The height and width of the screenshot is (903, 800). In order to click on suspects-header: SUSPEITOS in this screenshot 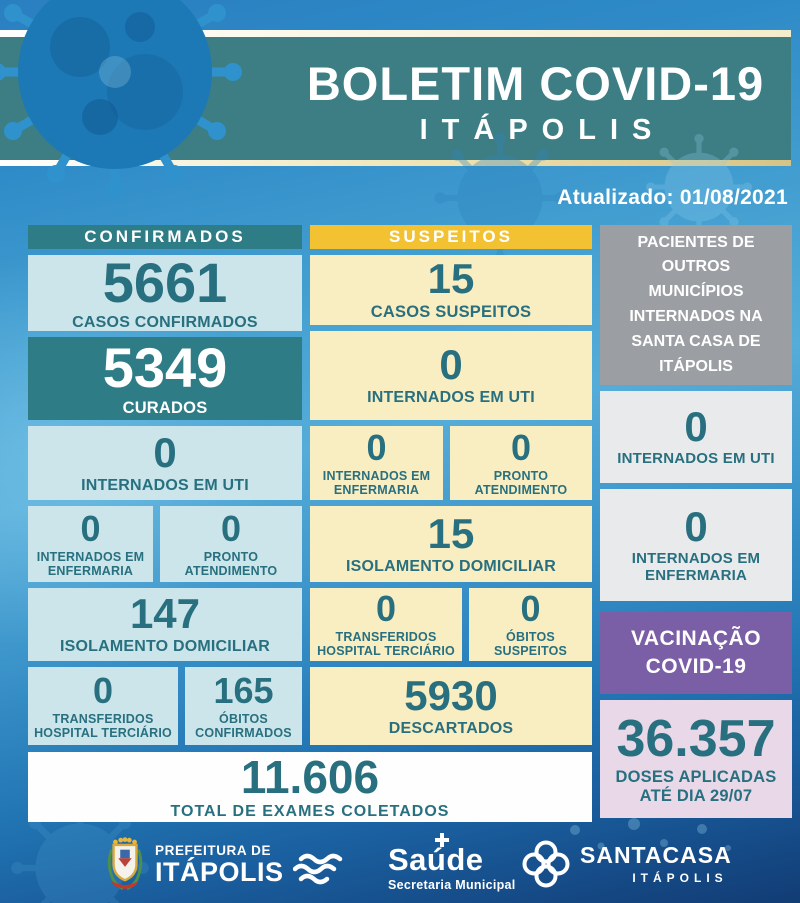, I will do `click(451, 237)`.